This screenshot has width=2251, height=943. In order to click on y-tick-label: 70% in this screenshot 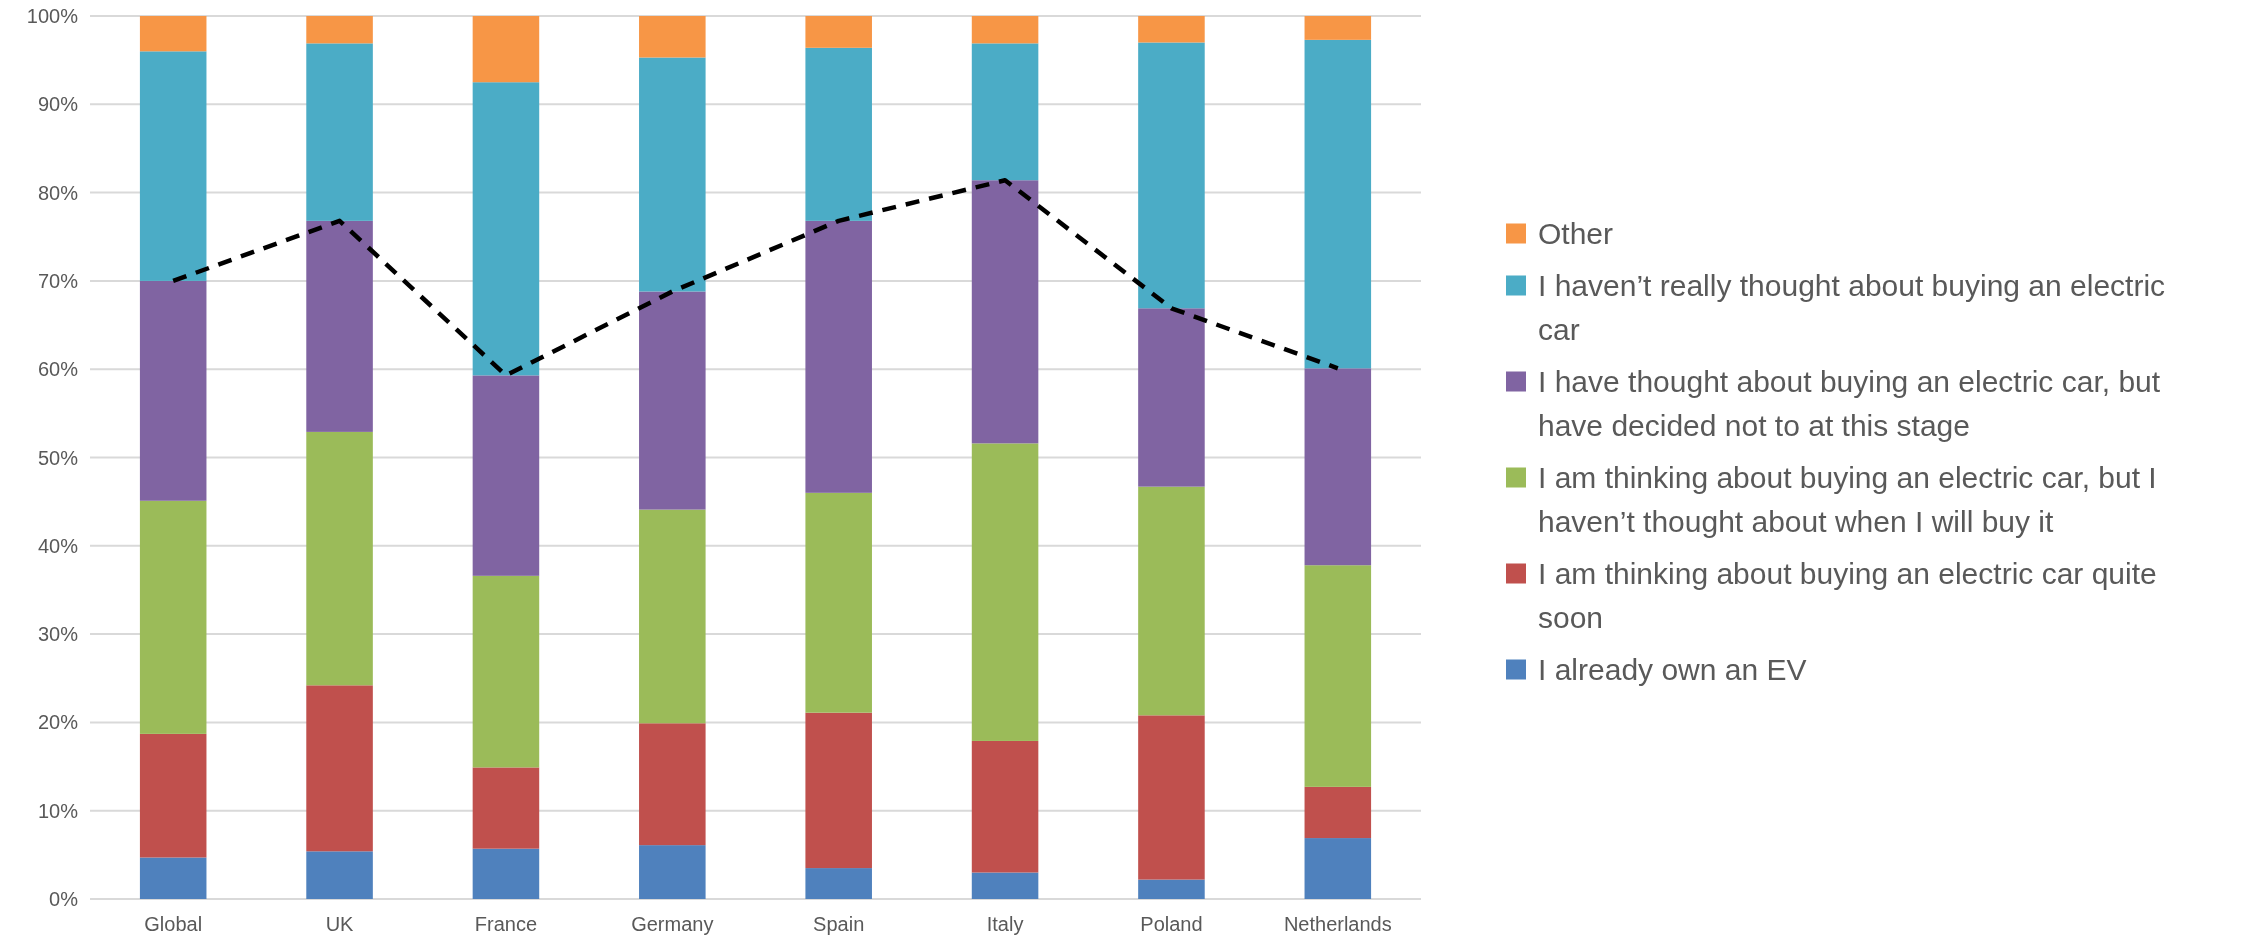, I will do `click(58, 280)`.